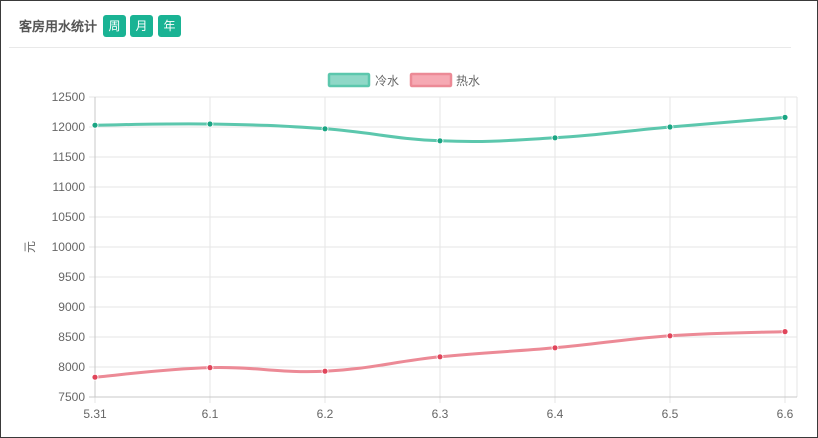  I want to click on year-button: 年, so click(169, 26).